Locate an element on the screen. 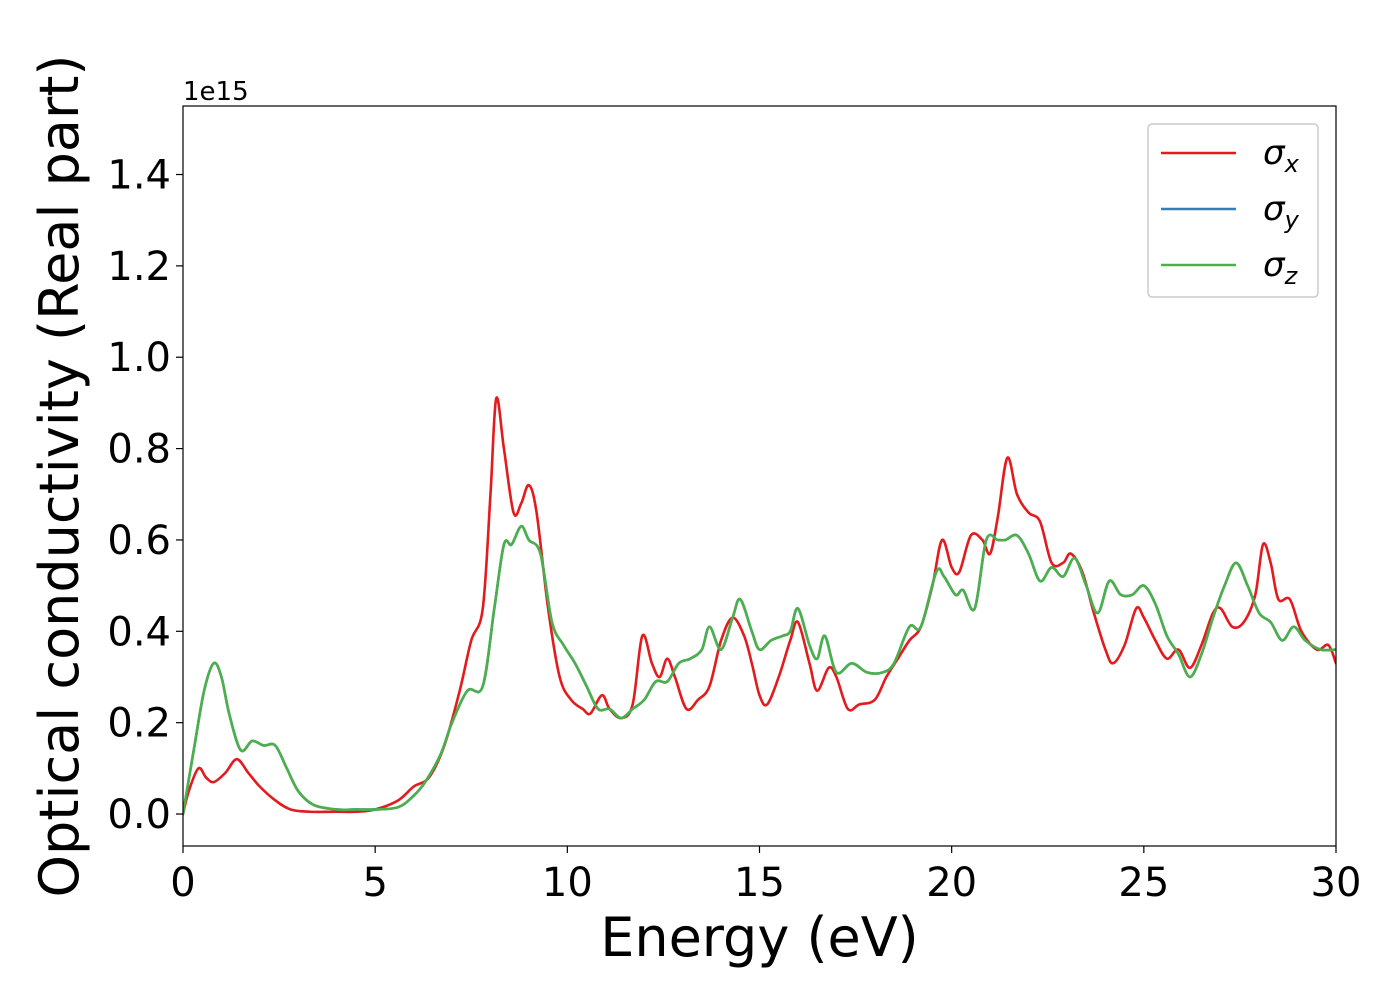  x-axis-ticks: 0 5 10 15 20 25 30 is located at coordinates (765, 876).